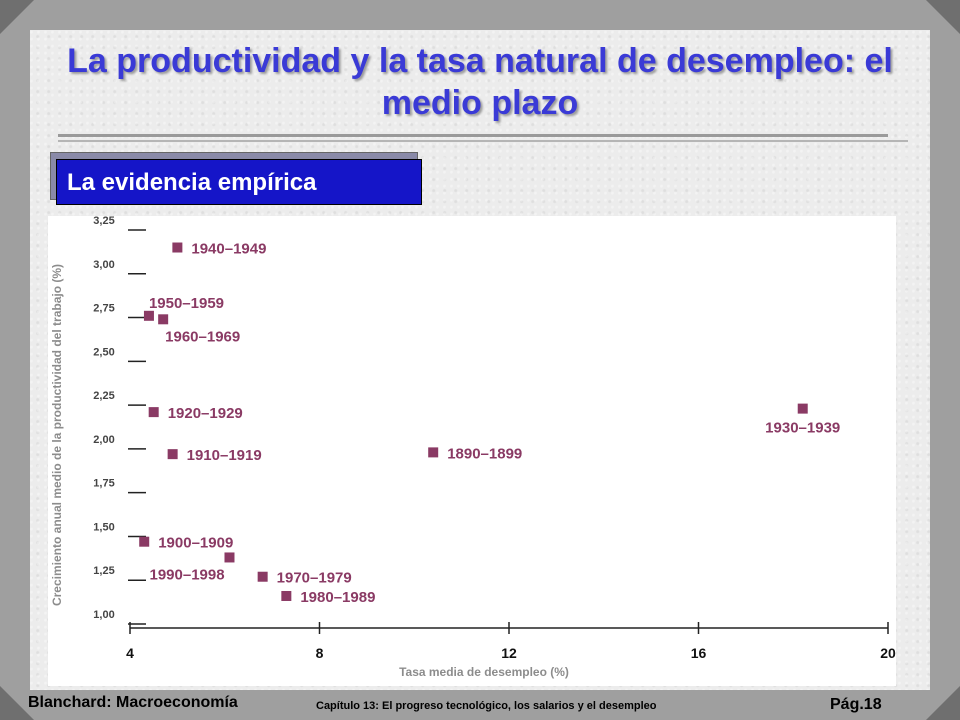 This screenshot has height=720, width=960. What do you see at coordinates (888, 653) in the screenshot?
I see `x-tick-label: 20` at bounding box center [888, 653].